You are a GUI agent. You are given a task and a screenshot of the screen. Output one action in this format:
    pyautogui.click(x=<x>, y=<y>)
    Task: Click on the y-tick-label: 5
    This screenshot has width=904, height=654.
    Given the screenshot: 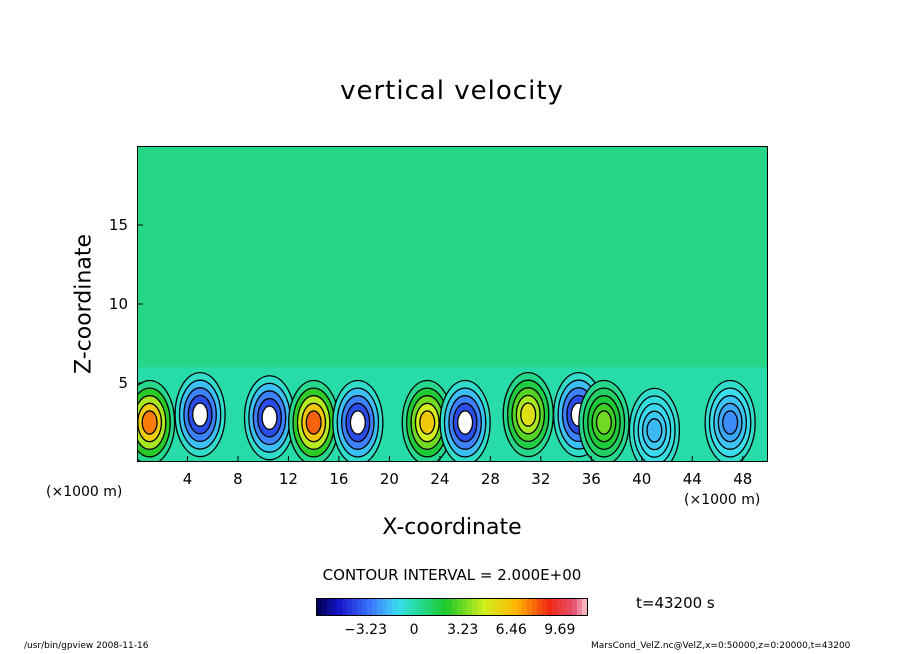 What is the action you would take?
    pyautogui.click(x=123, y=383)
    